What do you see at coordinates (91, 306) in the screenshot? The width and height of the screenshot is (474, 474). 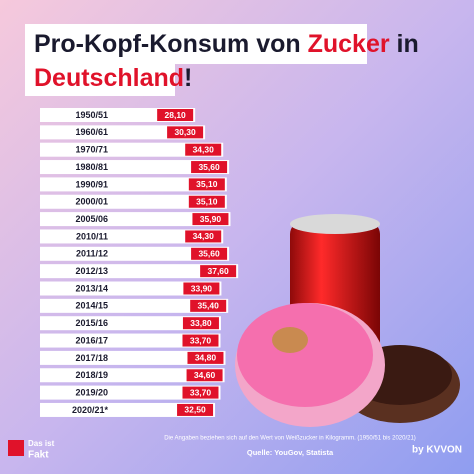 I see `category-label: 2014/15` at bounding box center [91, 306].